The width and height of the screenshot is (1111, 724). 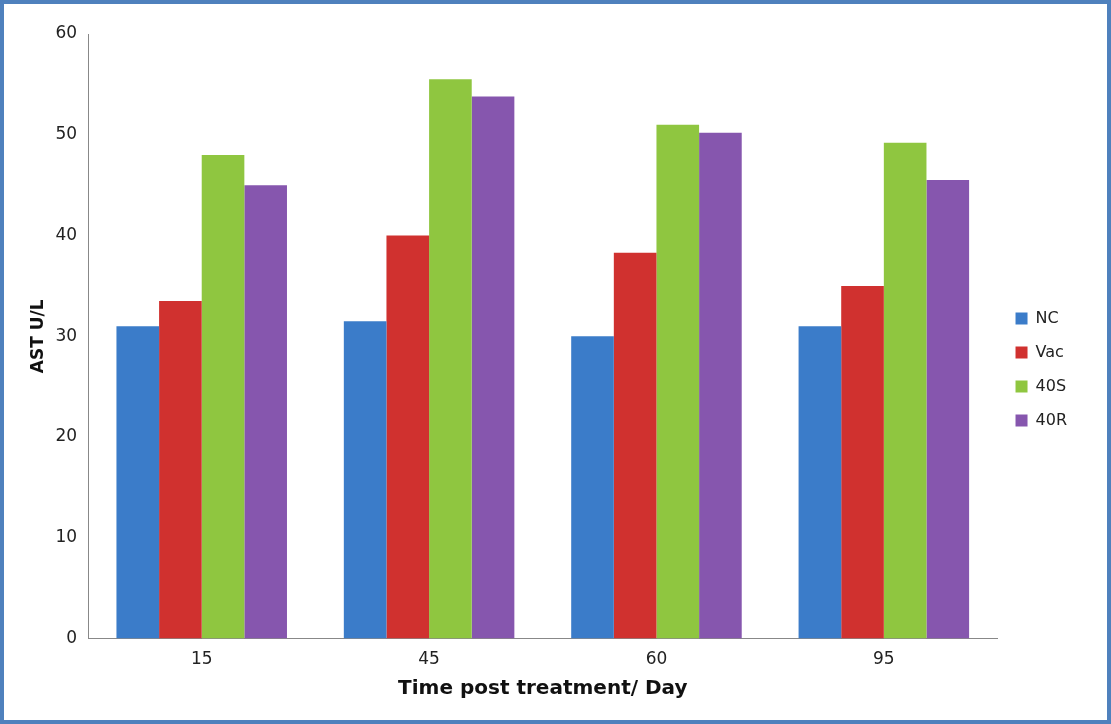 I want to click on legend-label: 40S, so click(x=1051, y=385).